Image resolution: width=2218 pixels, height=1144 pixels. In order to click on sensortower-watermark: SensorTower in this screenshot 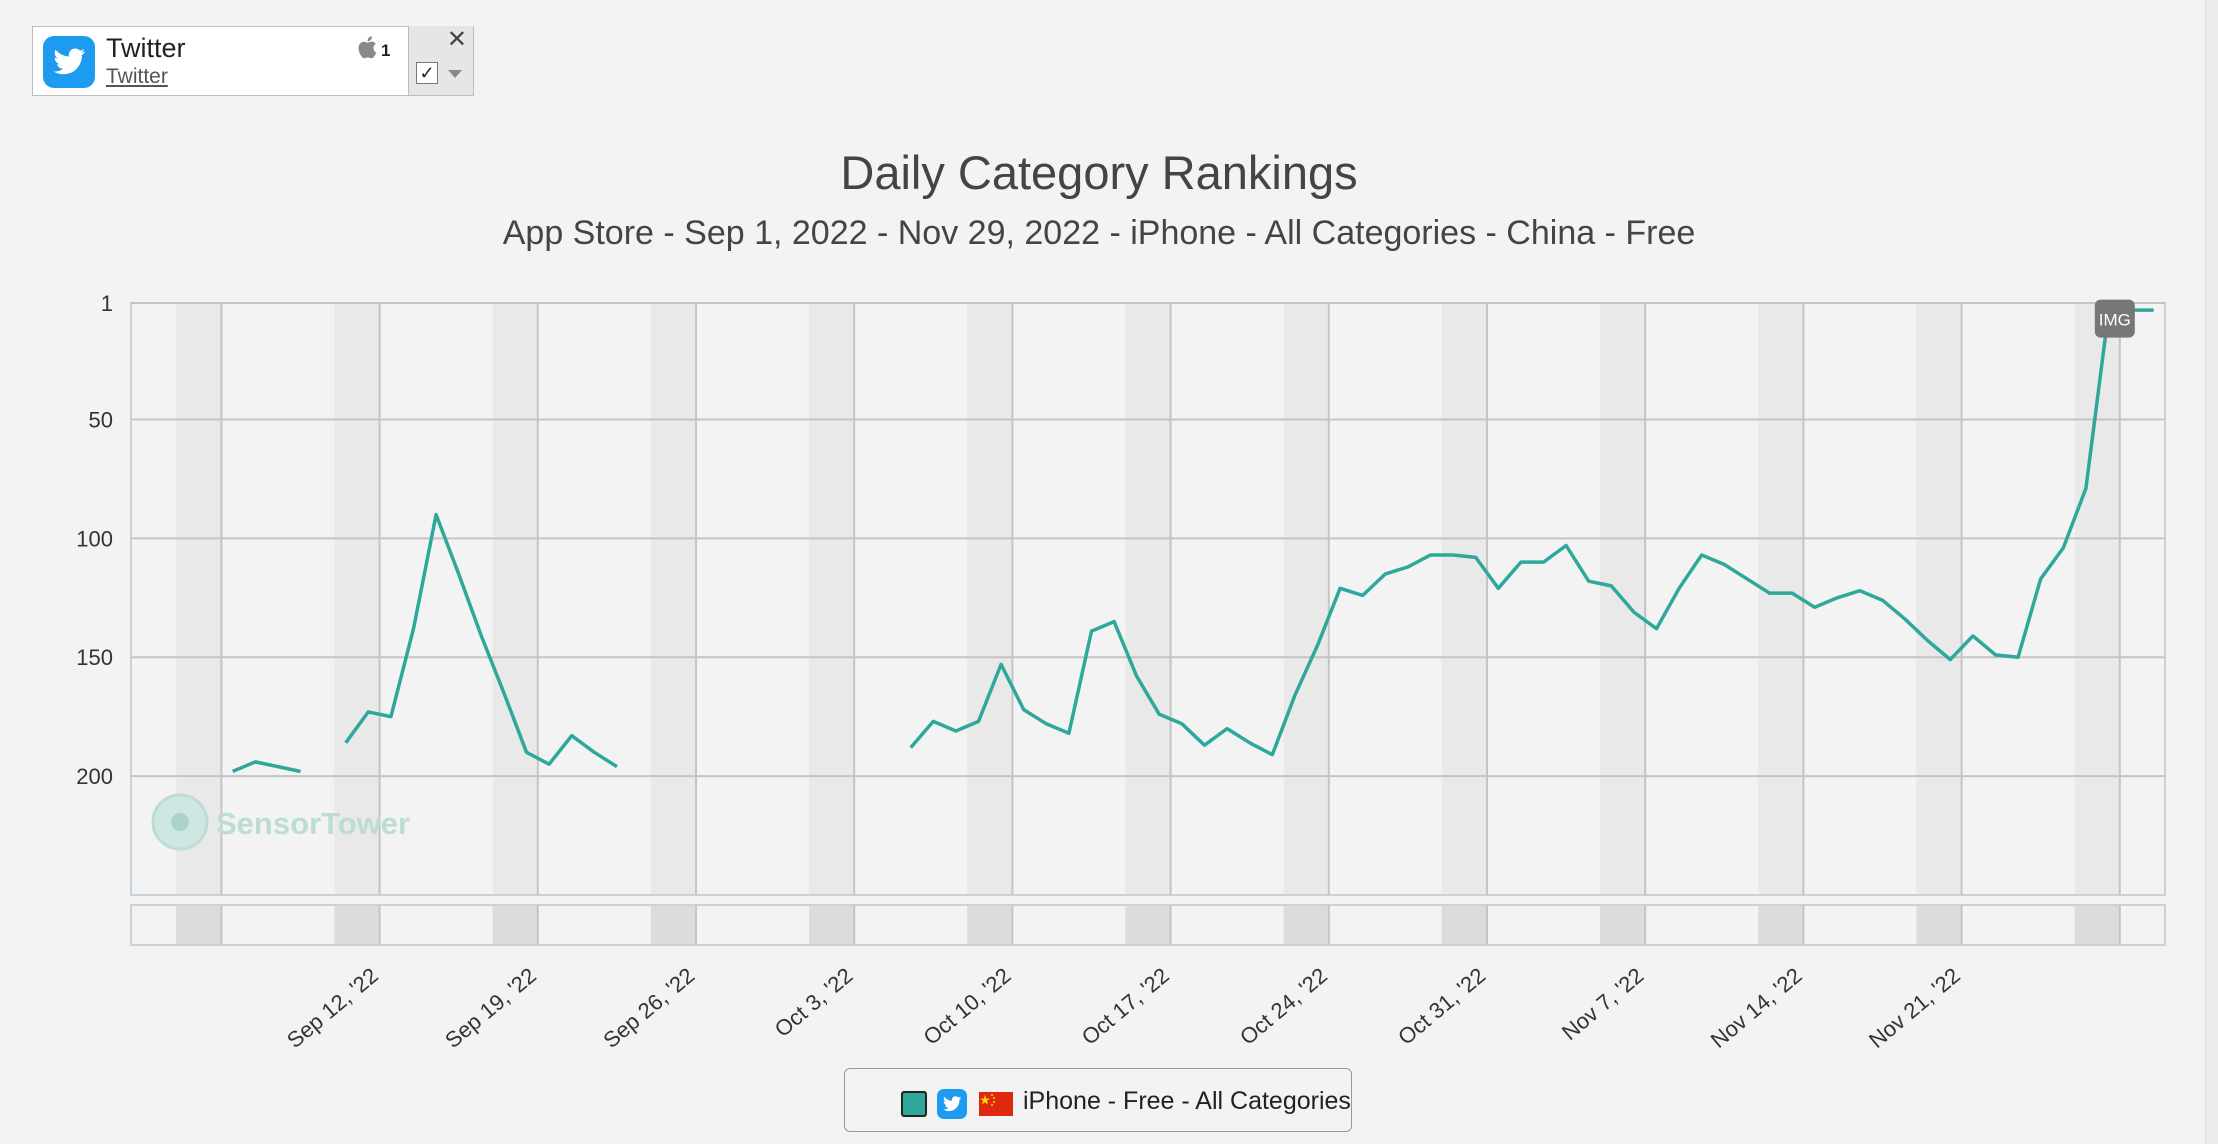, I will do `click(280, 822)`.